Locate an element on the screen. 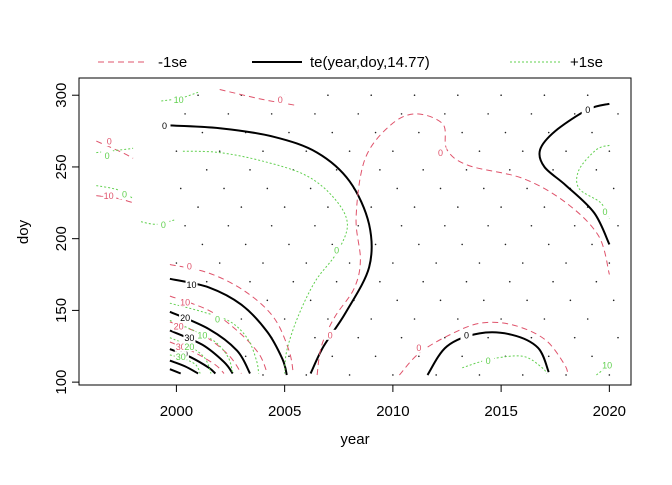  y-tick-label: 300 is located at coordinates (61, 95).